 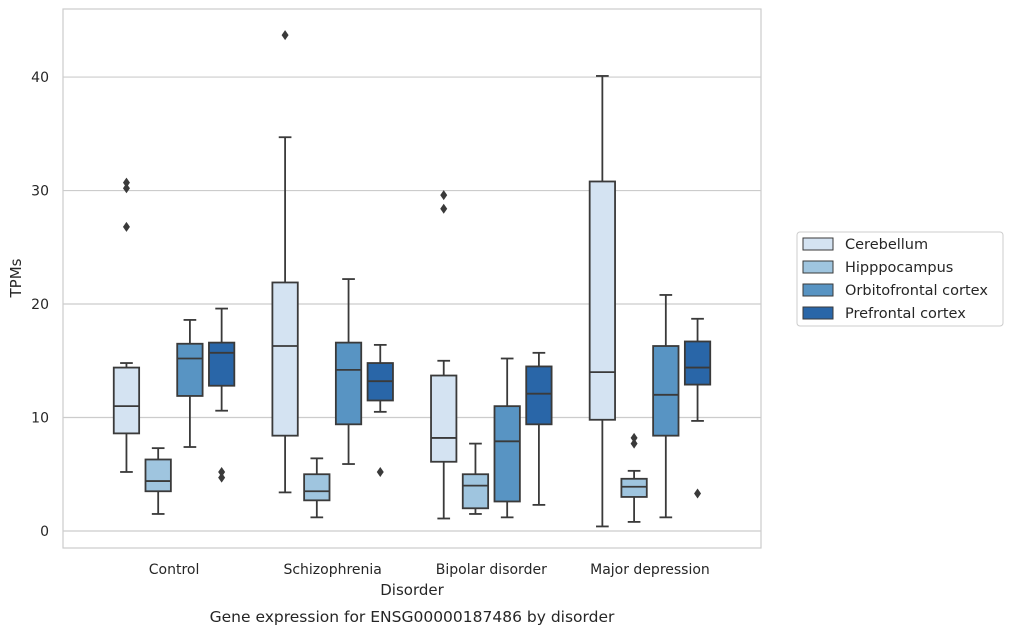 I want to click on legend-label-prefrontal: Prefrontal cortex, so click(x=905, y=314).